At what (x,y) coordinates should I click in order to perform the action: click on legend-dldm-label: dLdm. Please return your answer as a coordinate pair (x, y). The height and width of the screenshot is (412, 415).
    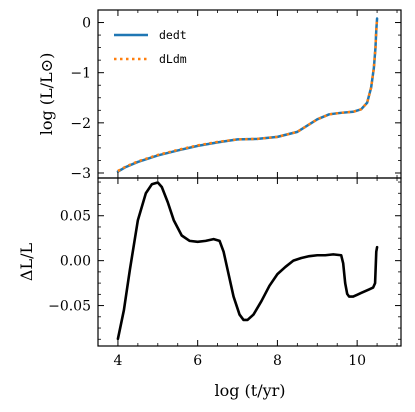
    Looking at the image, I should click on (173, 59).